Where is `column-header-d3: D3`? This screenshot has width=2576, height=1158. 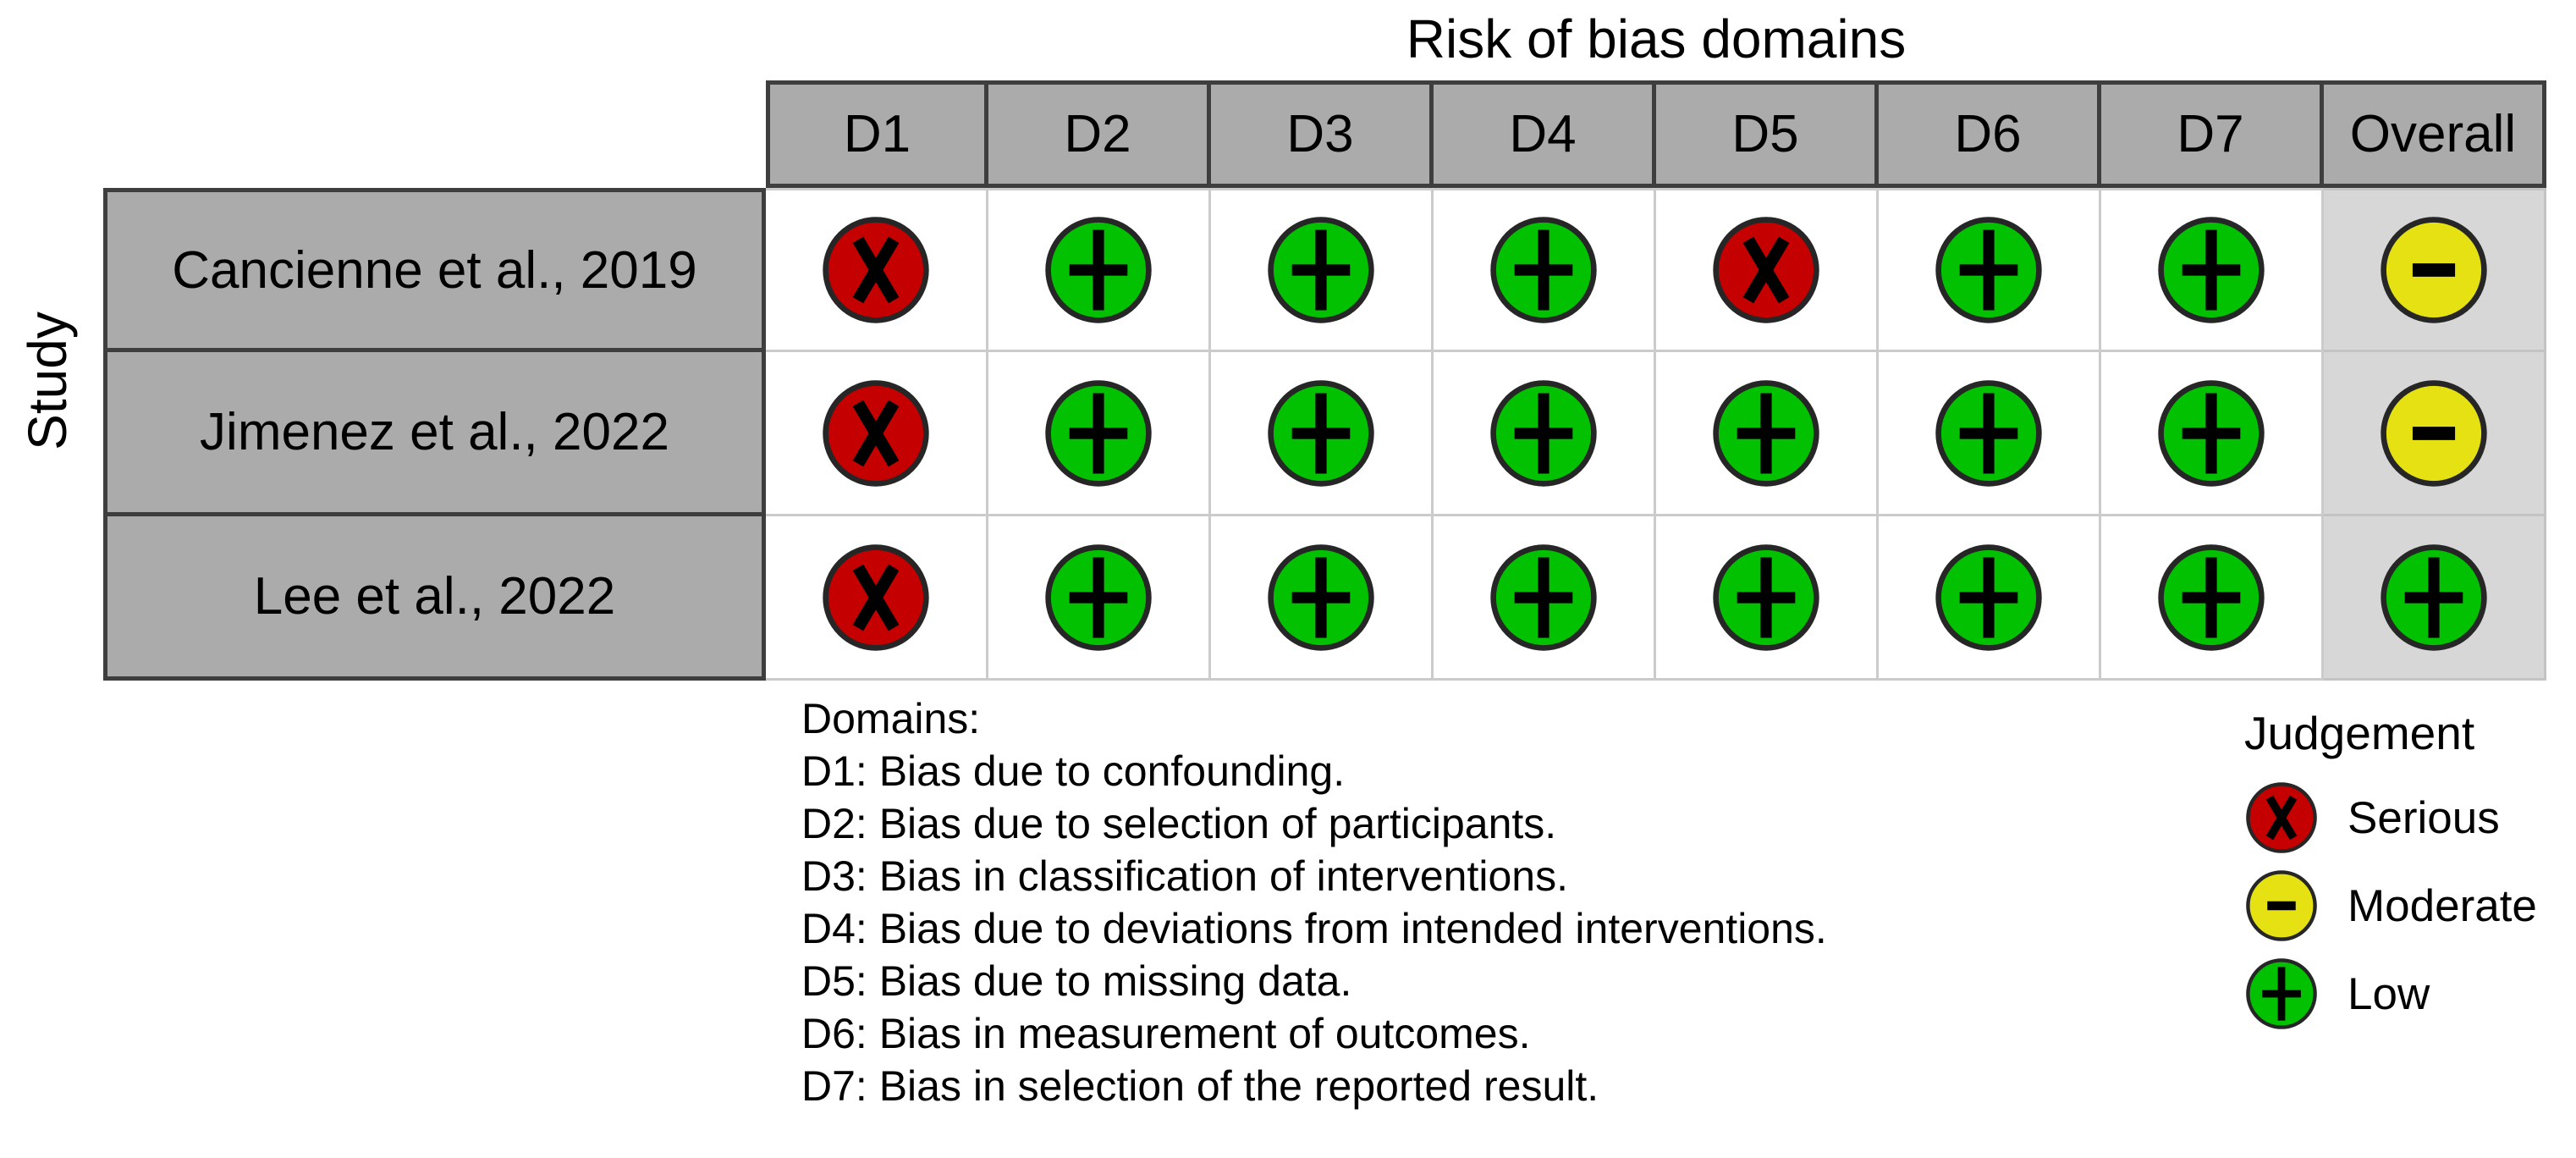 column-header-d3: D3 is located at coordinates (1322, 134).